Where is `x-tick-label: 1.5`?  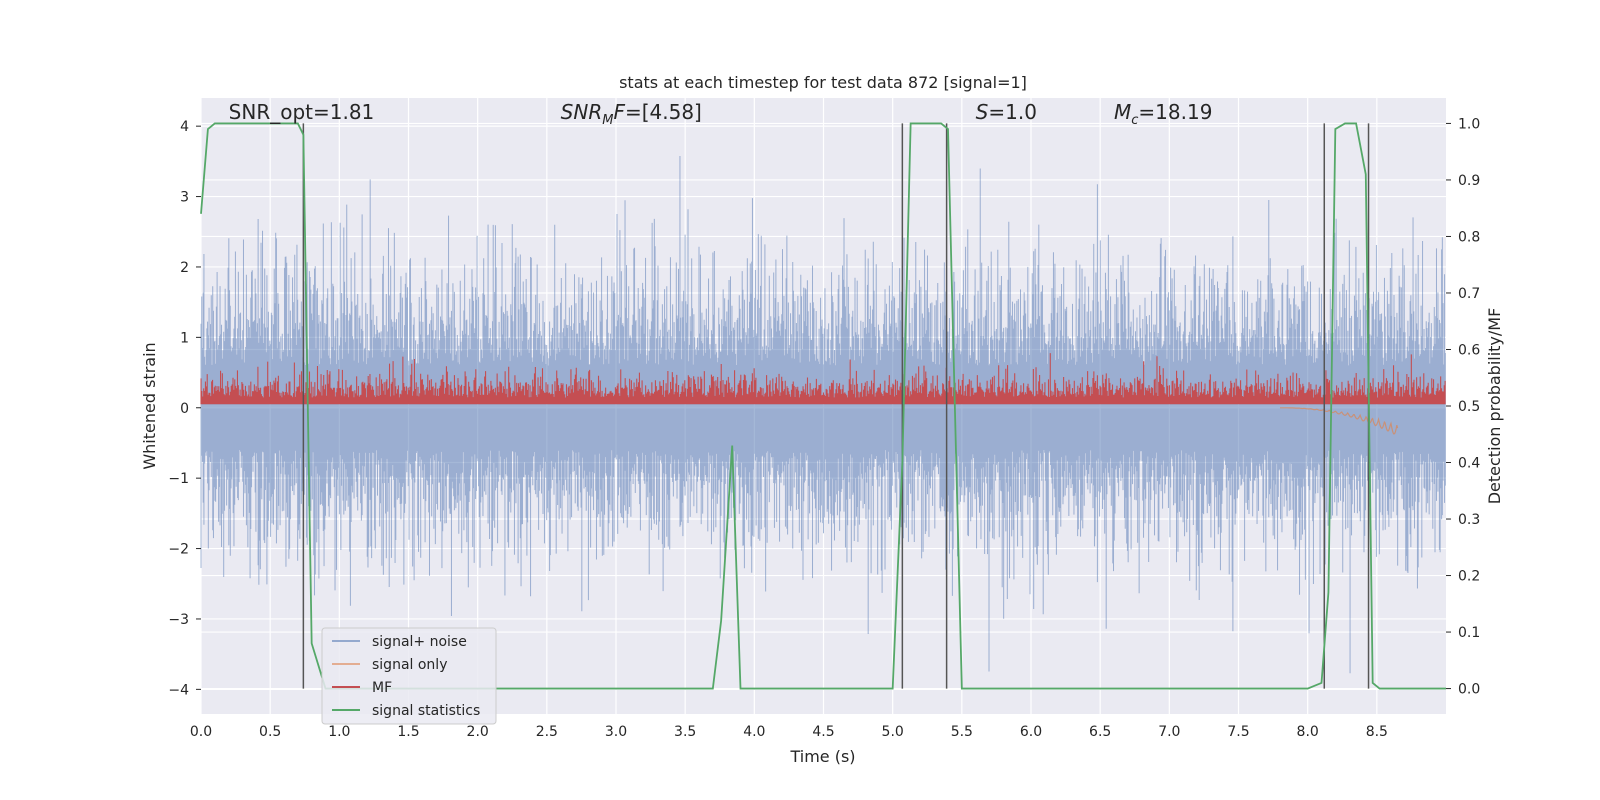
x-tick-label: 1.5 is located at coordinates (408, 732).